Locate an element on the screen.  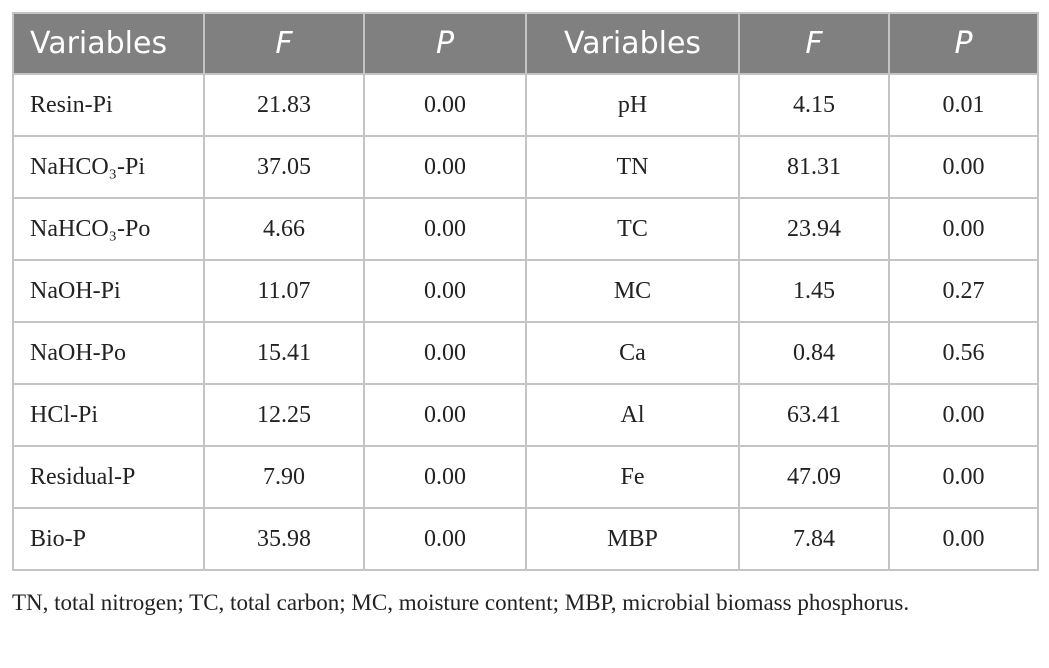
table-cell: 47.09 is located at coordinates (814, 477).